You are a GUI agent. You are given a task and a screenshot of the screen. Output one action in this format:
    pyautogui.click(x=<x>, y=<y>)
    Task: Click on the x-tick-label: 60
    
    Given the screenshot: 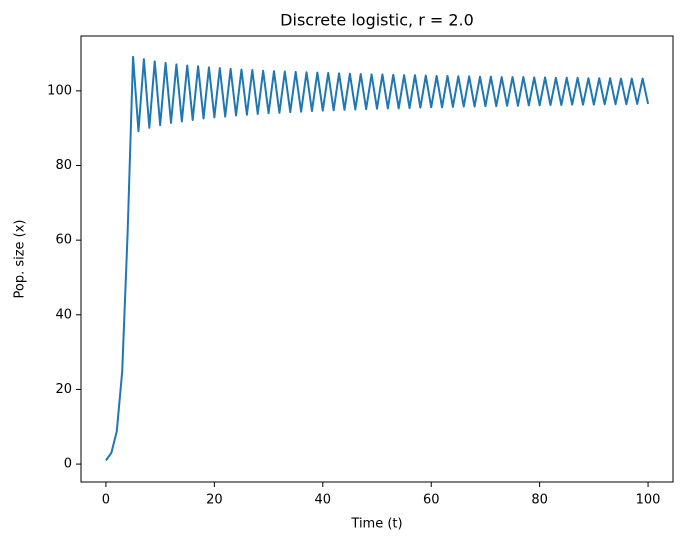 What is the action you would take?
    pyautogui.click(x=431, y=500)
    